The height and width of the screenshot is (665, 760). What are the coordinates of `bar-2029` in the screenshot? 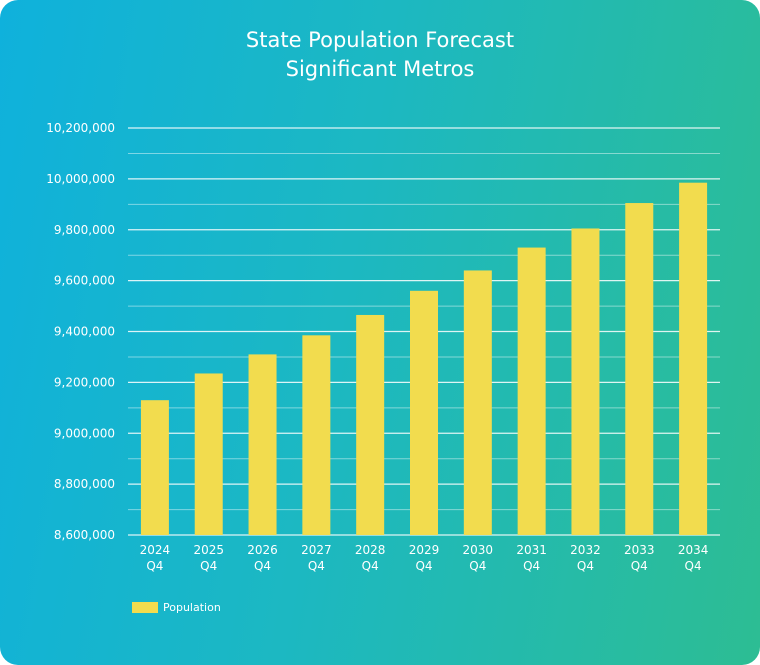 It's located at (424, 412).